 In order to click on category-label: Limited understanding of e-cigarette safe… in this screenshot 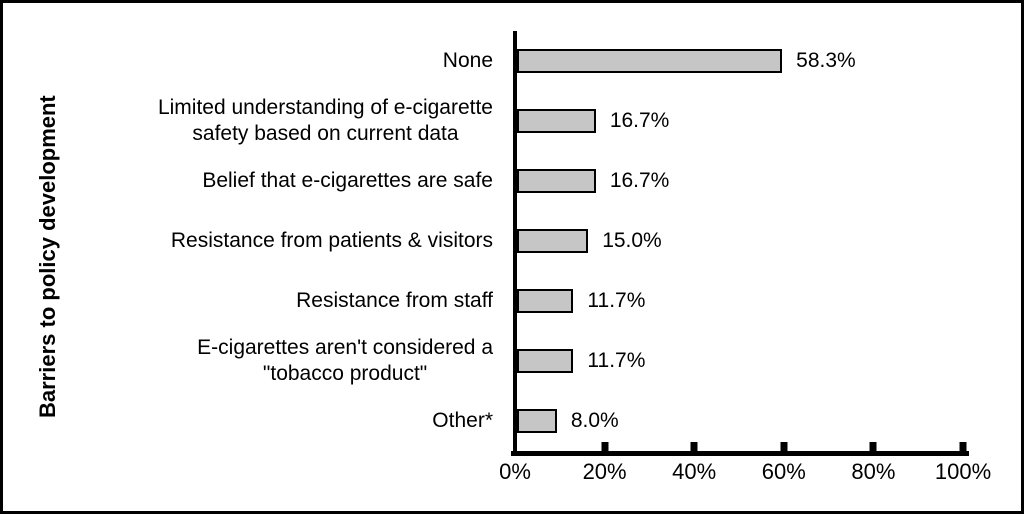, I will do `click(325, 120)`.